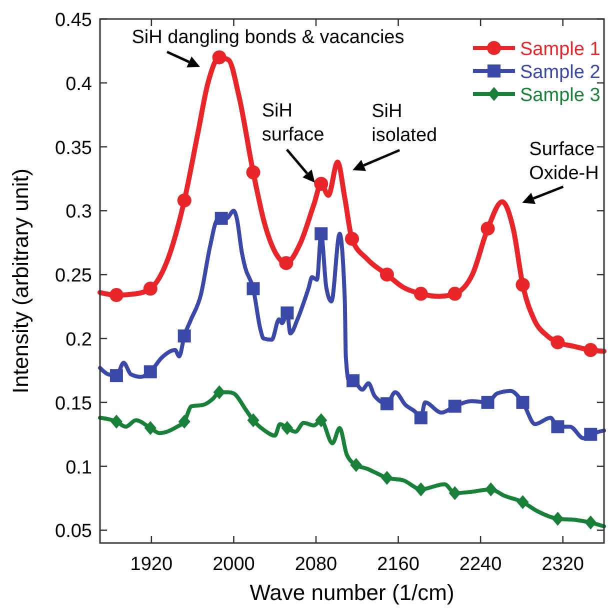  Describe the element at coordinates (151, 564) in the screenshot. I see `x-tick-label: 1920` at that location.